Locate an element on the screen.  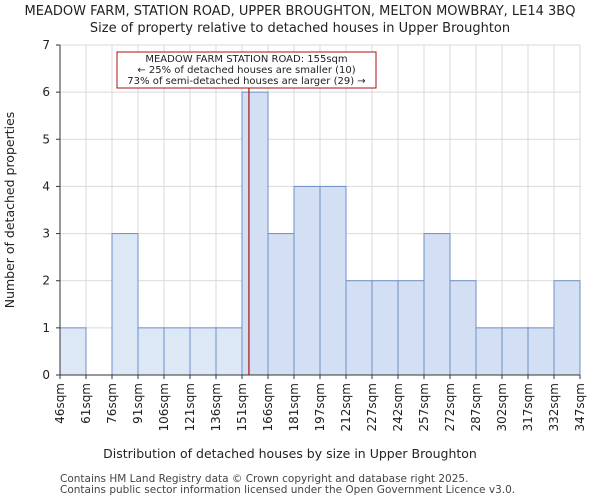
x-tick-label: 287sqm is located at coordinates (476, 407).